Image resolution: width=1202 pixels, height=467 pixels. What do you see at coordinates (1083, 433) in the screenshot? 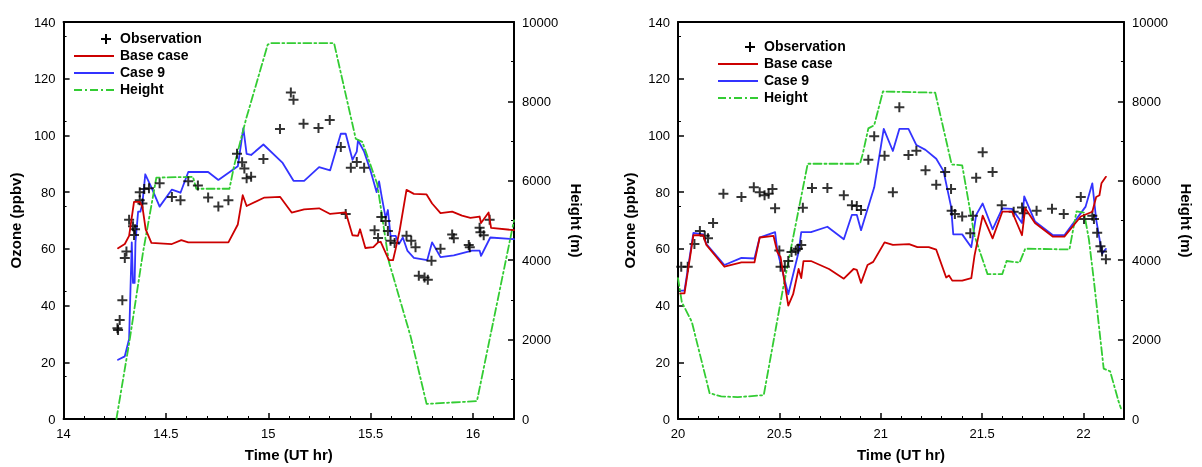
I see `x-tick-label: 22` at bounding box center [1083, 433].